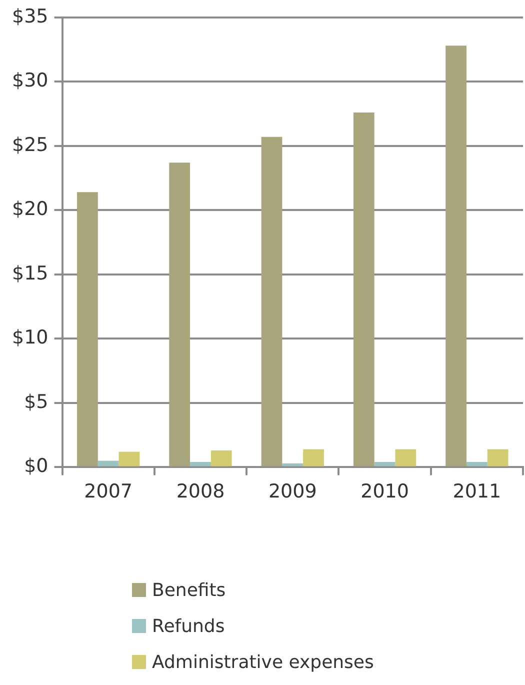 The width and height of the screenshot is (525, 685). Describe the element at coordinates (200, 491) in the screenshot. I see `x-tick-label: 2008` at that location.